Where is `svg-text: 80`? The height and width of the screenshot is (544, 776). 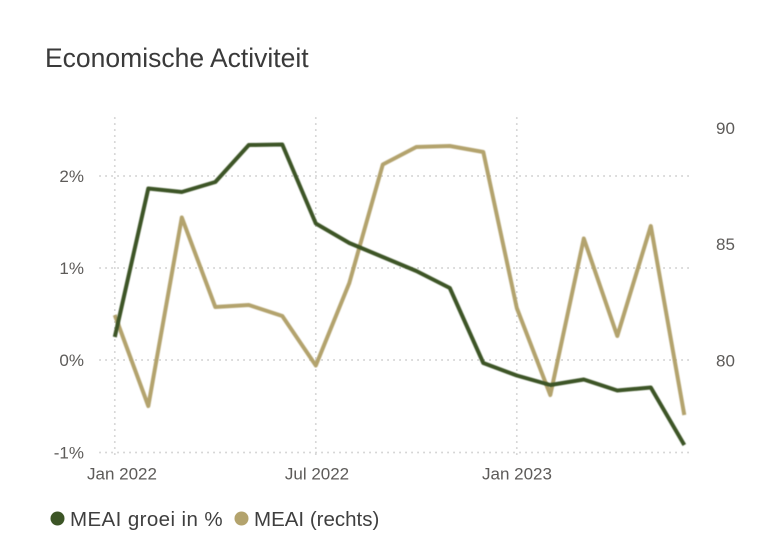 svg-text: 80 is located at coordinates (725, 361).